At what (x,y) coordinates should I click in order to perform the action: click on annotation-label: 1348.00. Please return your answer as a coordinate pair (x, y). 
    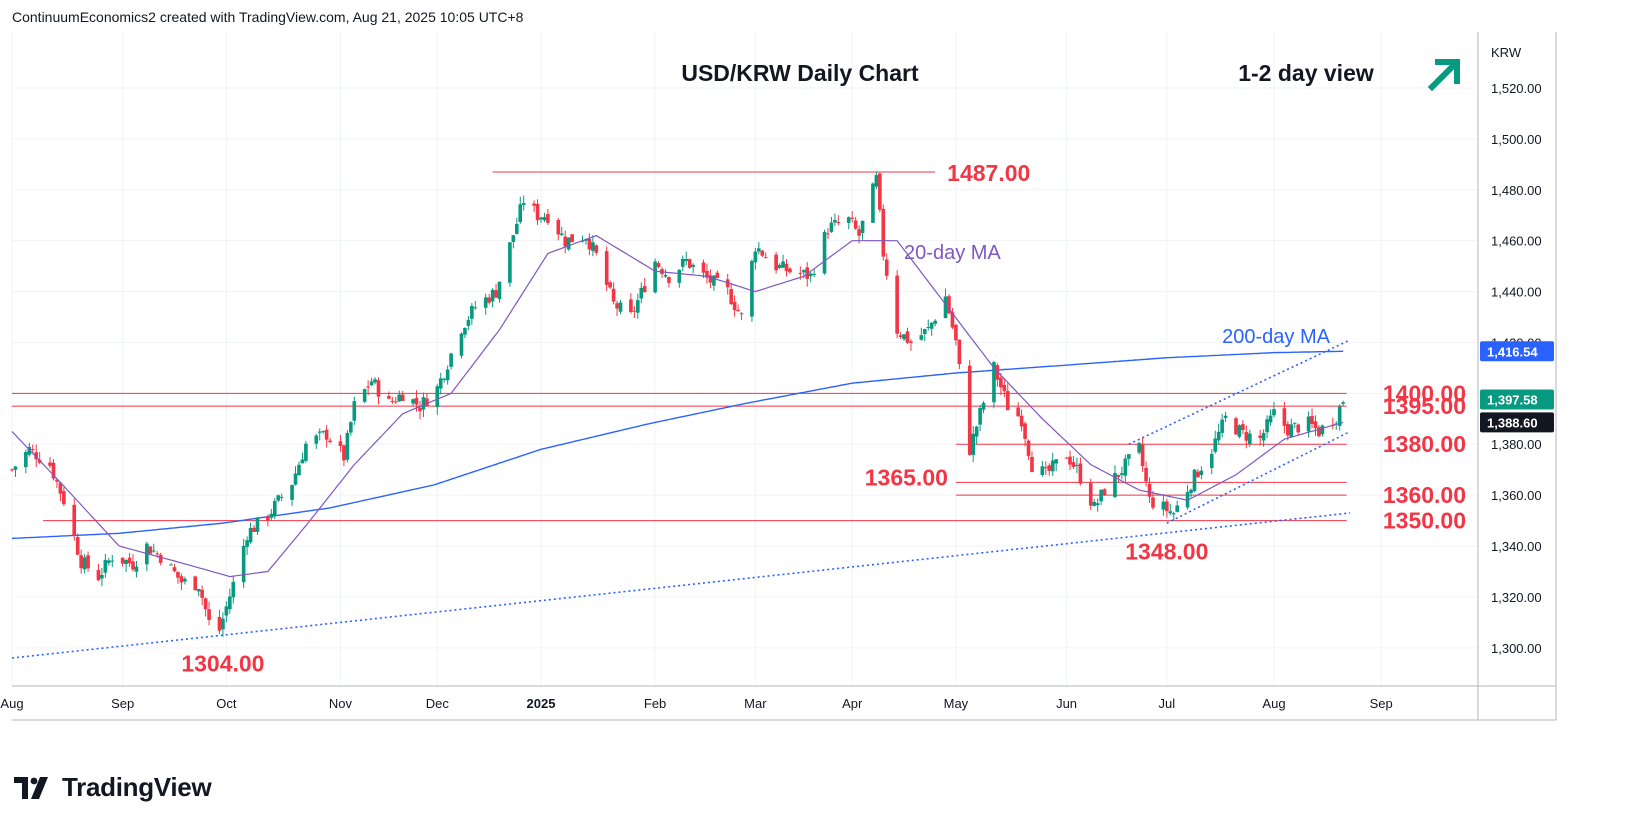
    Looking at the image, I should click on (1166, 552).